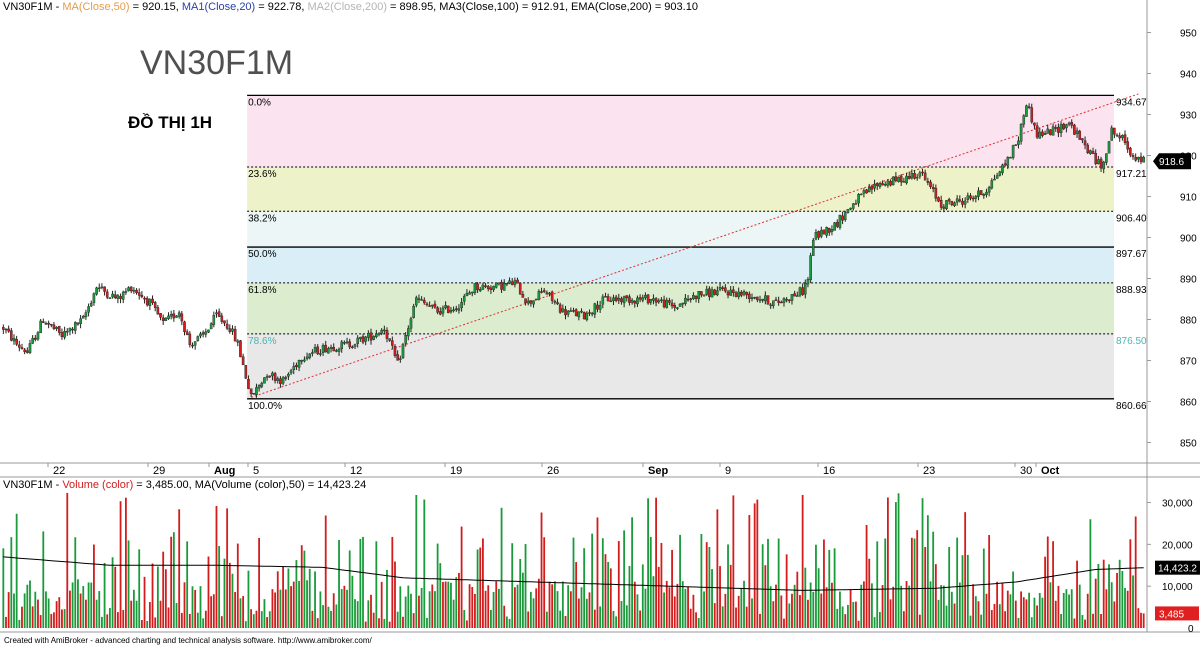 The width and height of the screenshot is (1200, 647). I want to click on price-tick-label: 850, so click(1188, 444).